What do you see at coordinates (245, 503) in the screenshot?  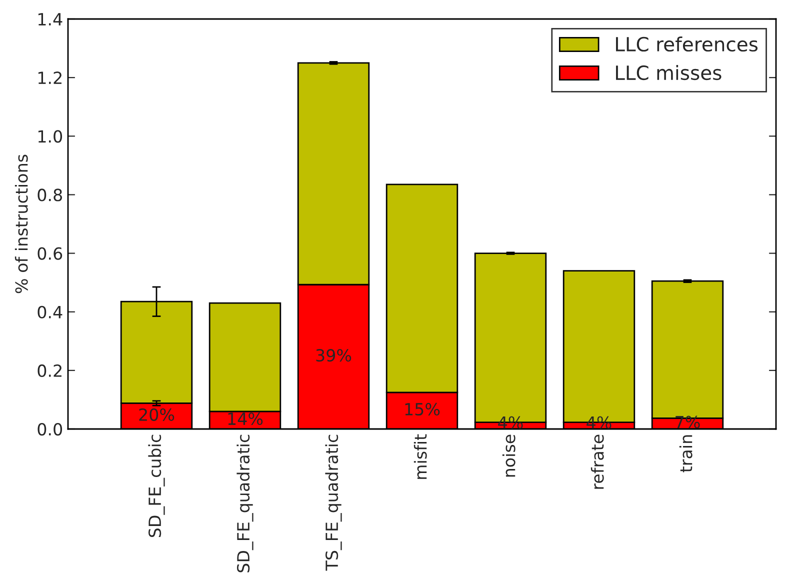 I see `x-tick-label: SD_FE_quadratic` at bounding box center [245, 503].